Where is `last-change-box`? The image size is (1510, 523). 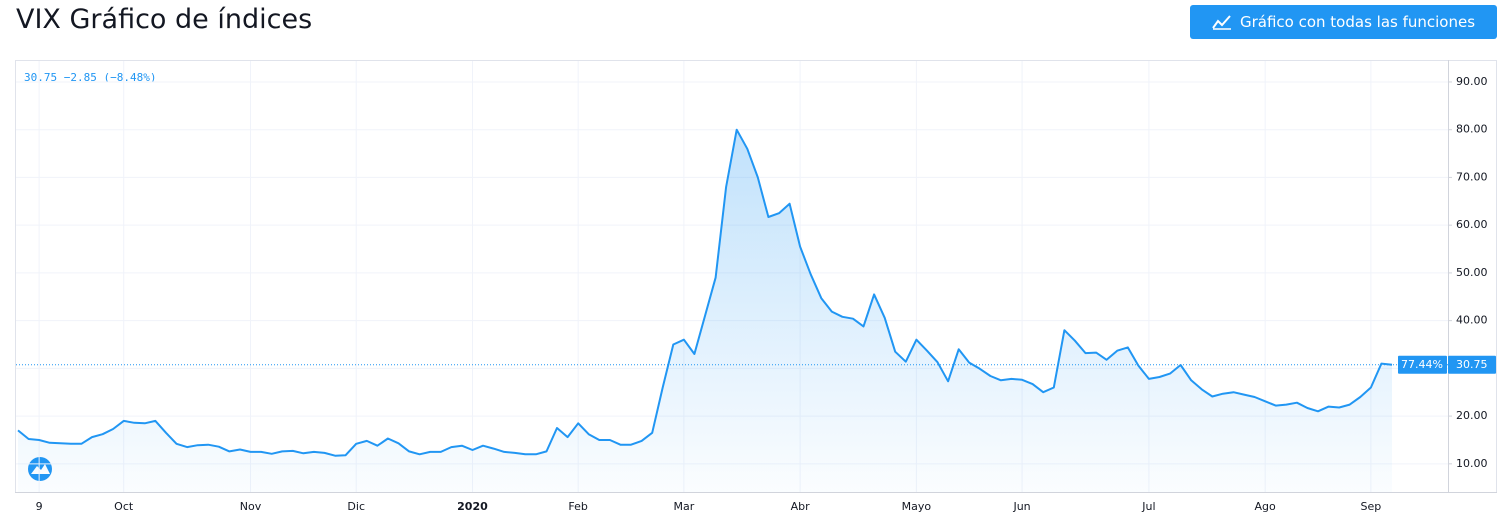
last-change-box is located at coordinates (1422, 364).